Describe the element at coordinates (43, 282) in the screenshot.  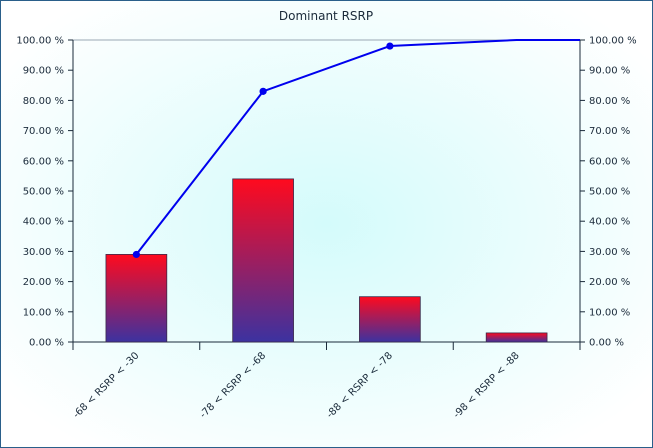
I see `y-left-tick-label: 20.00 %` at that location.